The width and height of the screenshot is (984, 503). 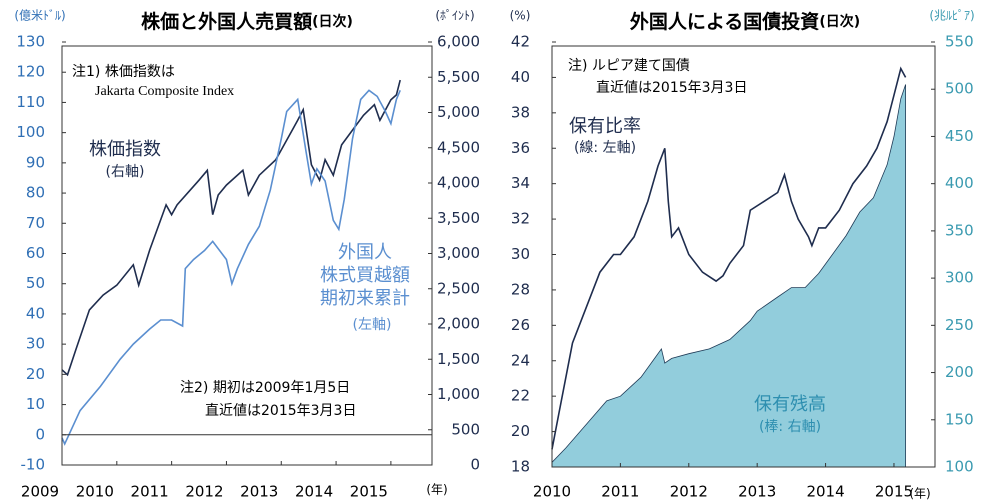 What do you see at coordinates (125, 172) in the screenshot?
I see `series-axis-note: (右軸)` at bounding box center [125, 172].